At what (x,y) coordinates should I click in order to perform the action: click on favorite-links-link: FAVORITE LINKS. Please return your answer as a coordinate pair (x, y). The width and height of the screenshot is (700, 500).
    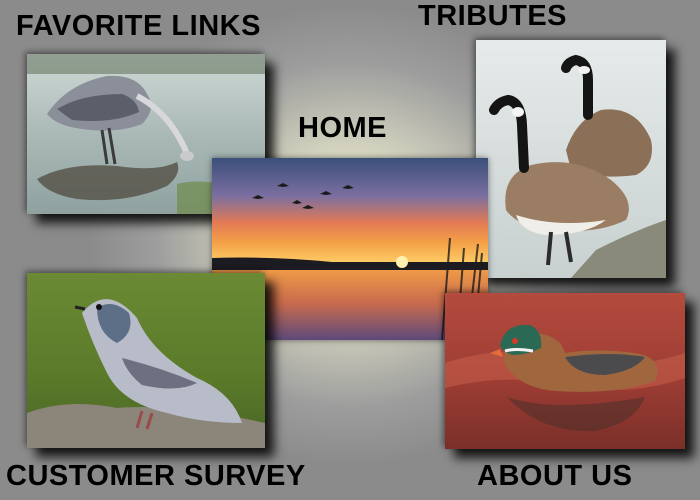
    Looking at the image, I should click on (138, 26).